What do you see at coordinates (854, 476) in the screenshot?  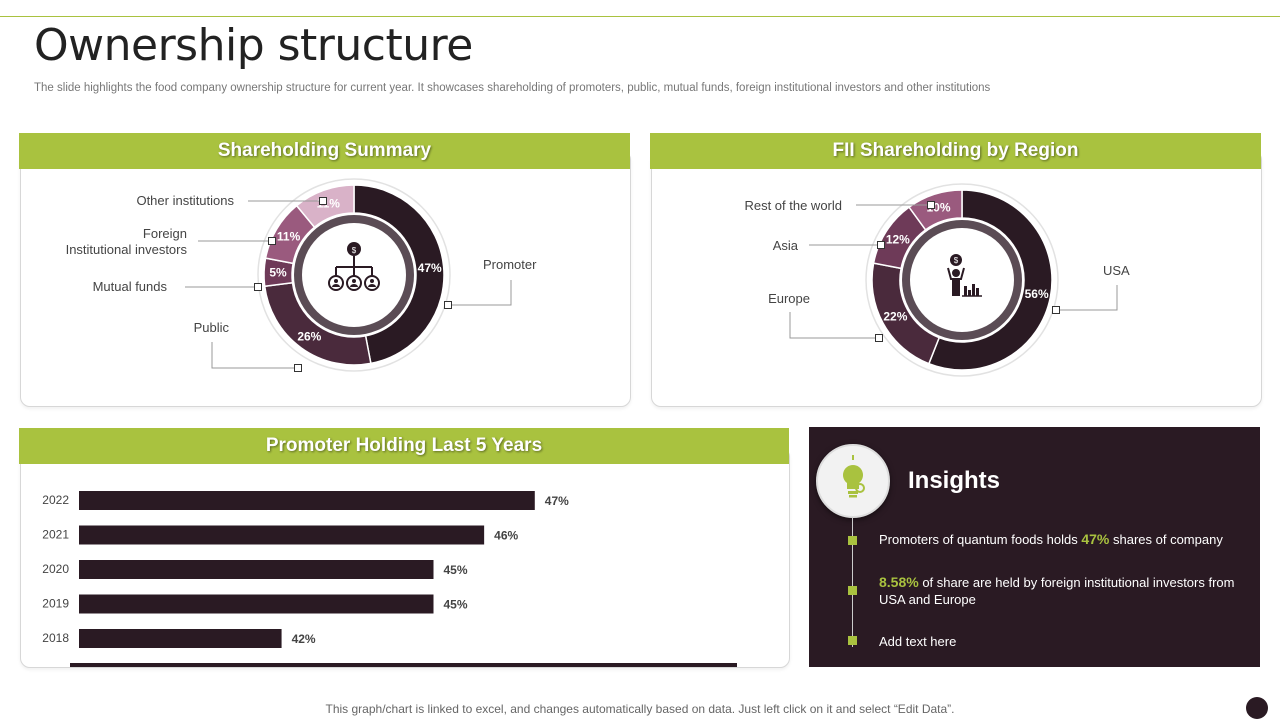 I see `lightbulb-gear-icon` at bounding box center [854, 476].